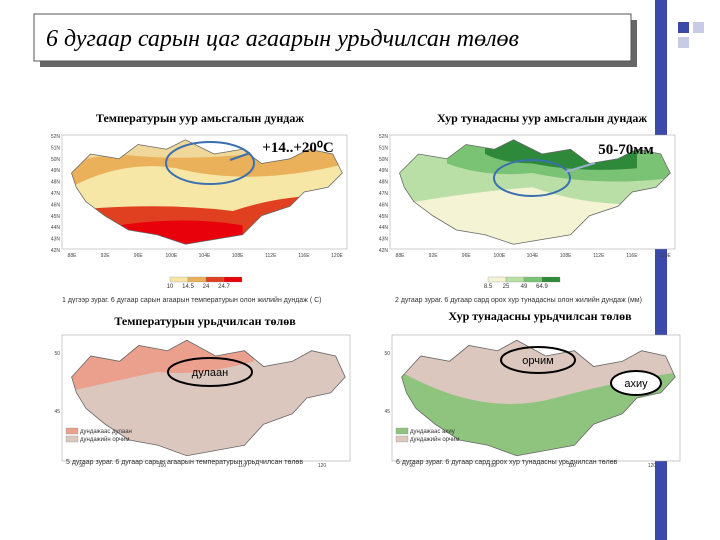 The height and width of the screenshot is (540, 720). What do you see at coordinates (297, 148) in the screenshot?
I see `annotation: +14..+20⁰C` at bounding box center [297, 148].